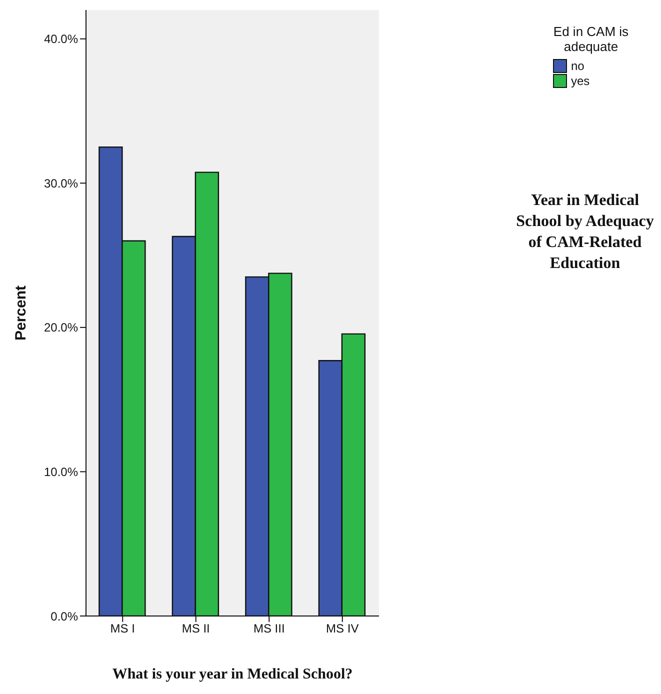 The width and height of the screenshot is (661, 694). I want to click on text: Year in Medical School by Adequacy of CAM-Related Education, so click(585, 232).